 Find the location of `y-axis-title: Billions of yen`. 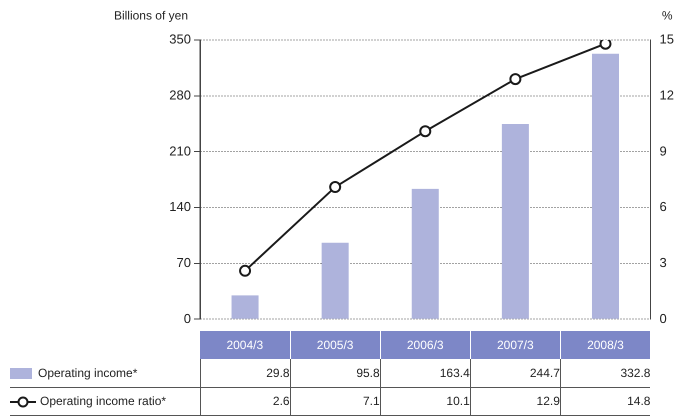

y-axis-title: Billions of yen is located at coordinates (151, 15).